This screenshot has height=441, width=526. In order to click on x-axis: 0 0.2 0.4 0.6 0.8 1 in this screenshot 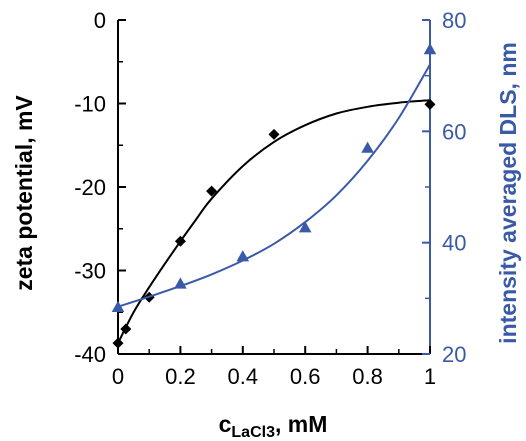, I will do `click(274, 367)`.